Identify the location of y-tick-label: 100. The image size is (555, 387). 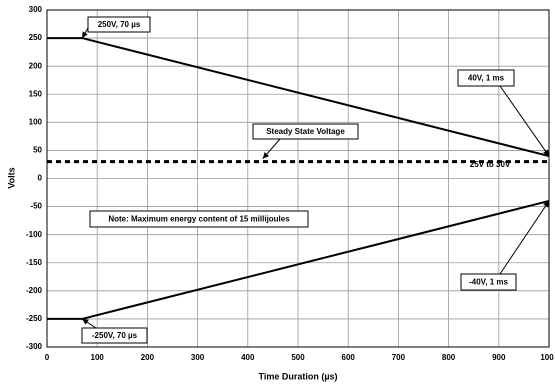
(36, 121).